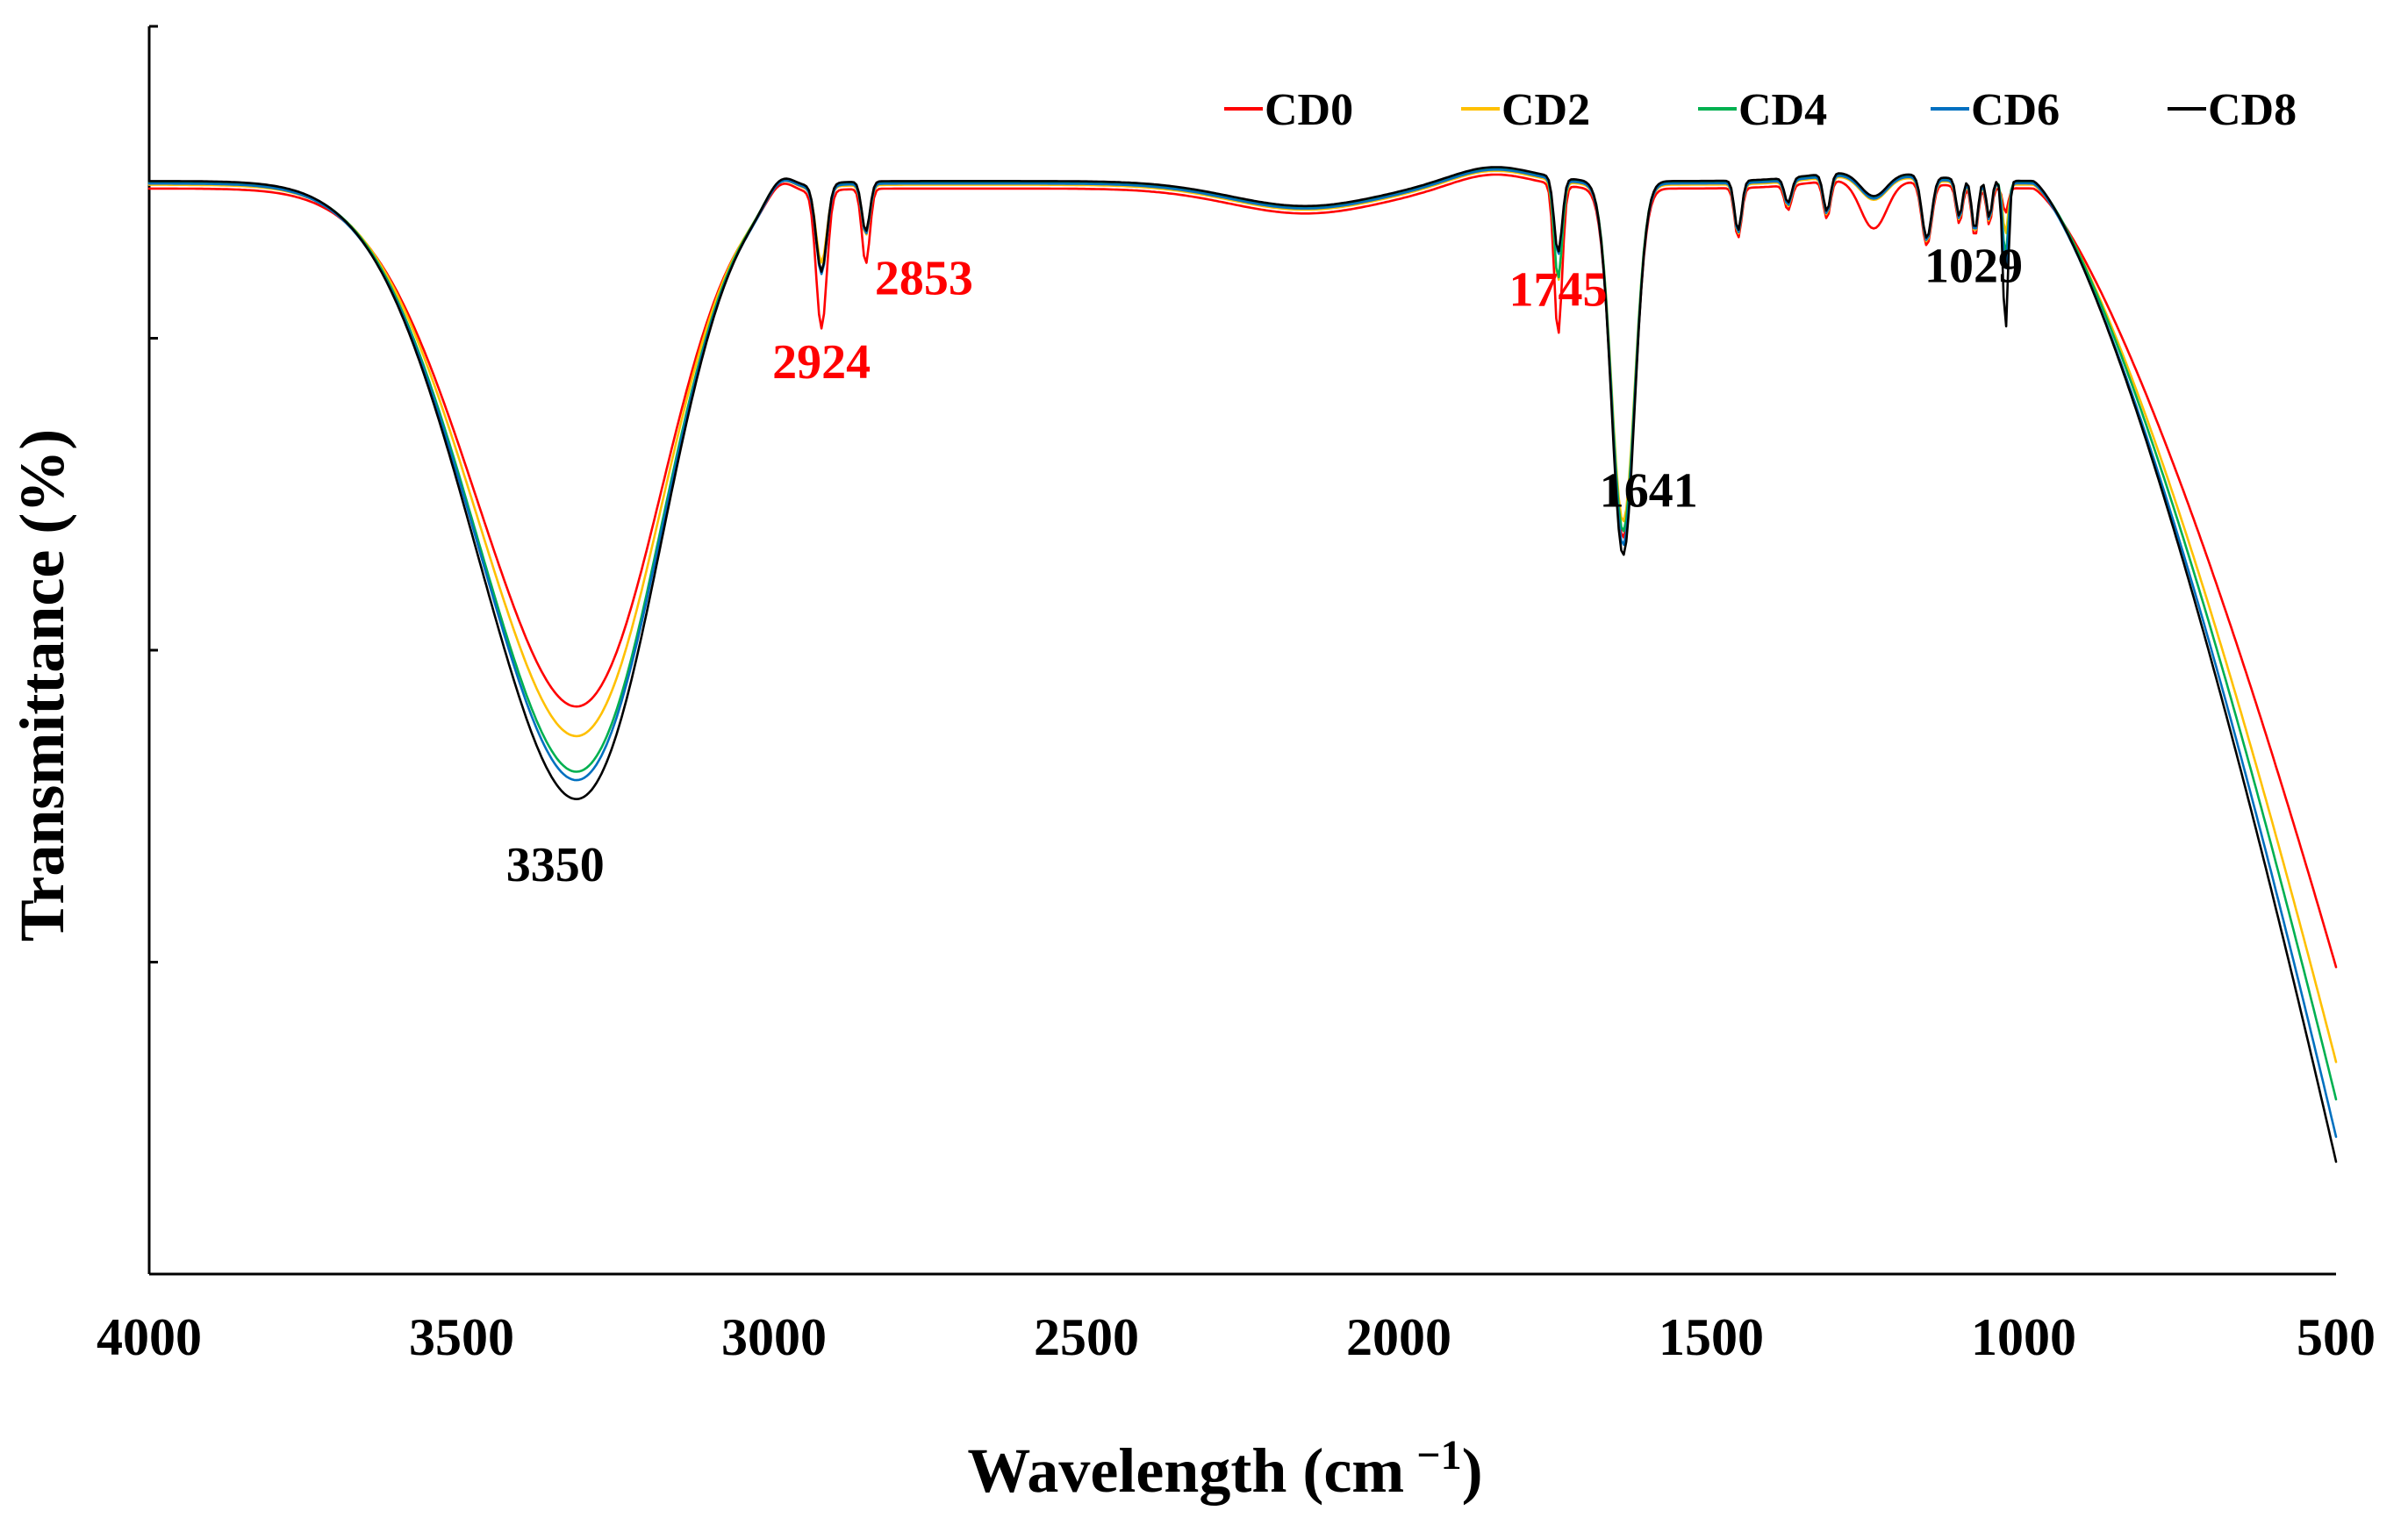 This screenshot has width=2408, height=1525. I want to click on legend-label: CD0, so click(1309, 110).